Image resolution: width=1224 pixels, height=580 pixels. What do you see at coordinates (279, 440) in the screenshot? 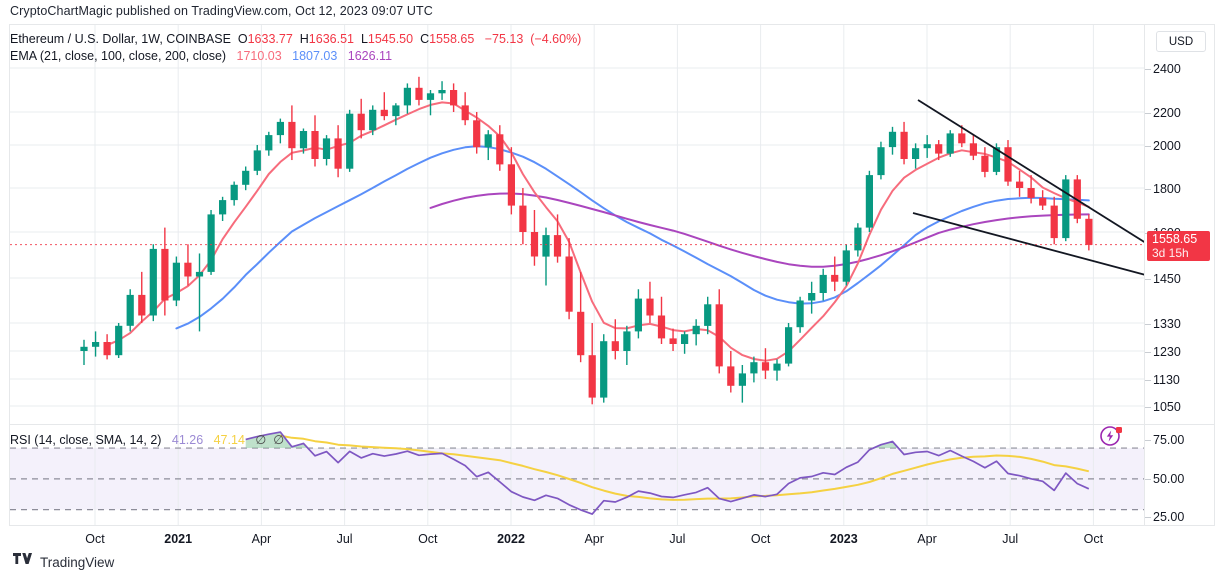
I see `rsi-empty-2: ∅` at bounding box center [279, 440].